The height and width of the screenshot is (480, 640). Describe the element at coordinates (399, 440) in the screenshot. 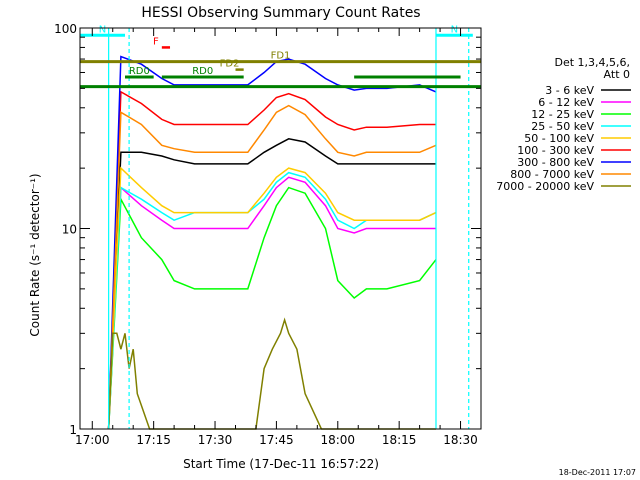

I see `x-tick-label-5: 18:15` at that location.